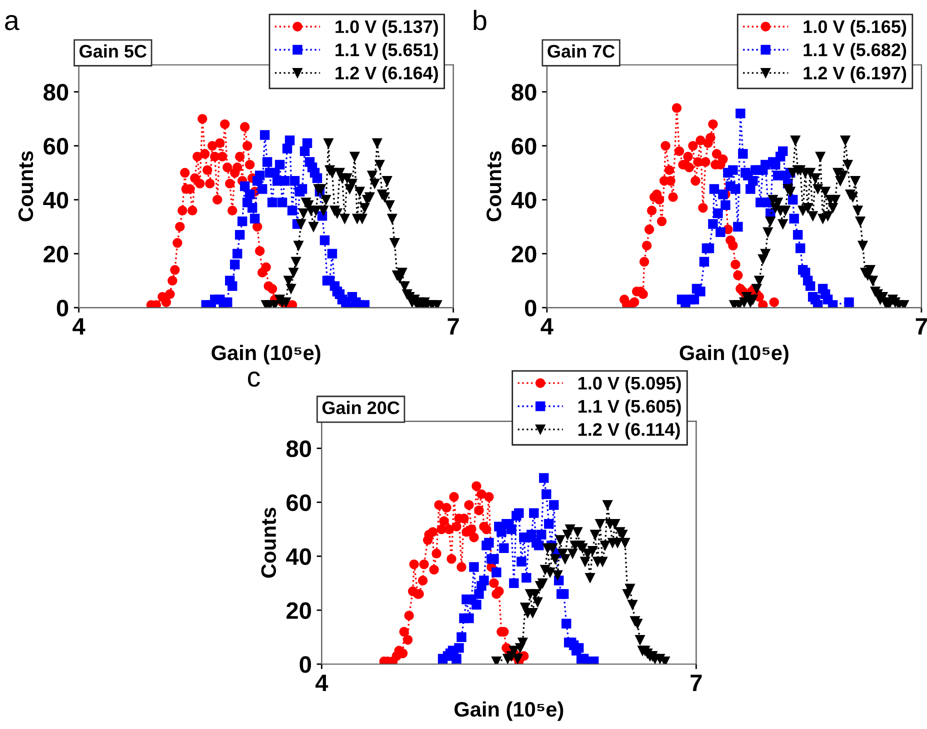 This screenshot has width=927, height=729. What do you see at coordinates (254, 379) in the screenshot?
I see `text: c` at bounding box center [254, 379].